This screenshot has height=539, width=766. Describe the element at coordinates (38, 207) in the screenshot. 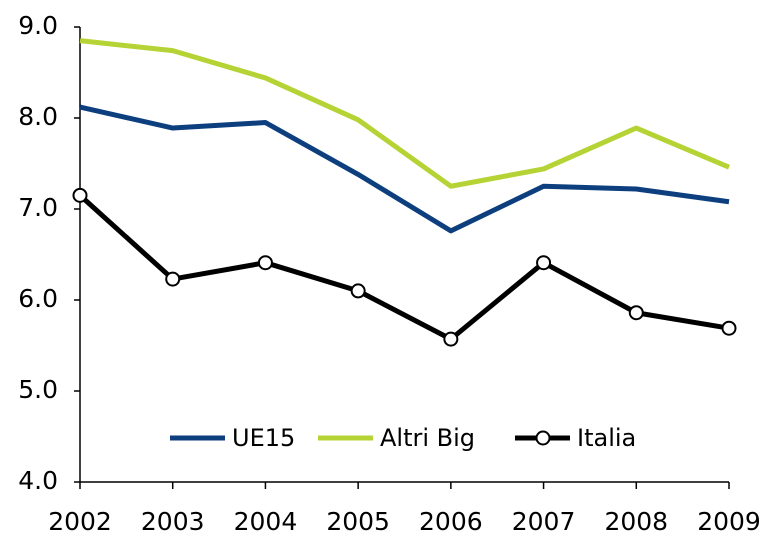

I see `y-tick-label: 7.0` at that location.